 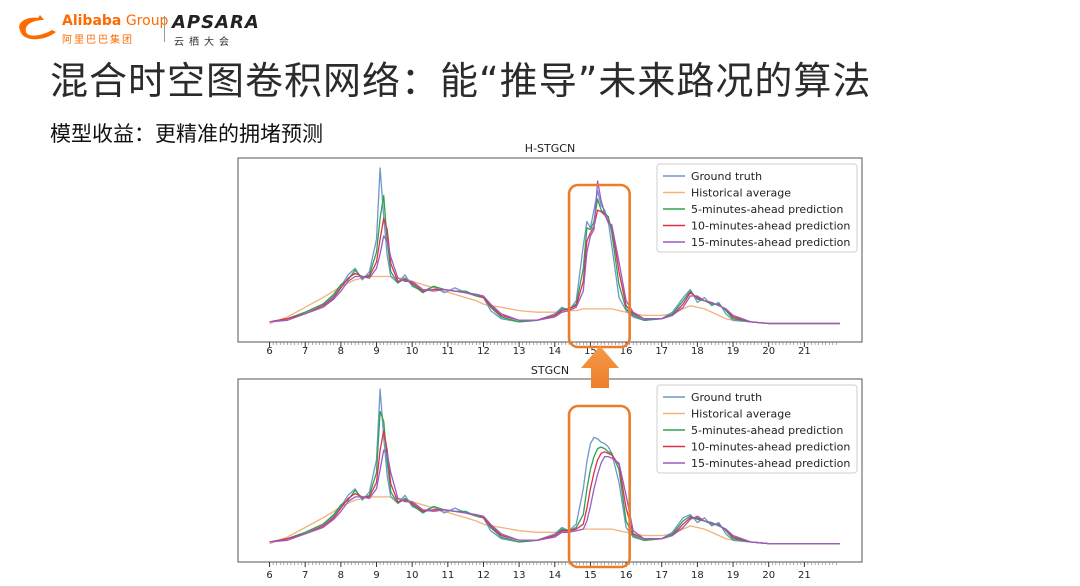 I want to click on stgcn-legend-label-10-minutes-ahead-prediction: 10-minutes-ahead prediction, so click(x=770, y=447).